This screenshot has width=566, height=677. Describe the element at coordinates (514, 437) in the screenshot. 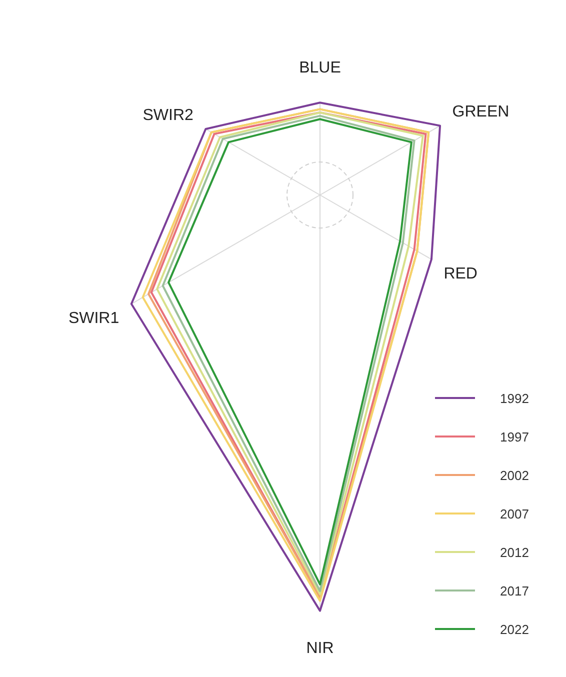

I see `legend-label: 1997` at that location.